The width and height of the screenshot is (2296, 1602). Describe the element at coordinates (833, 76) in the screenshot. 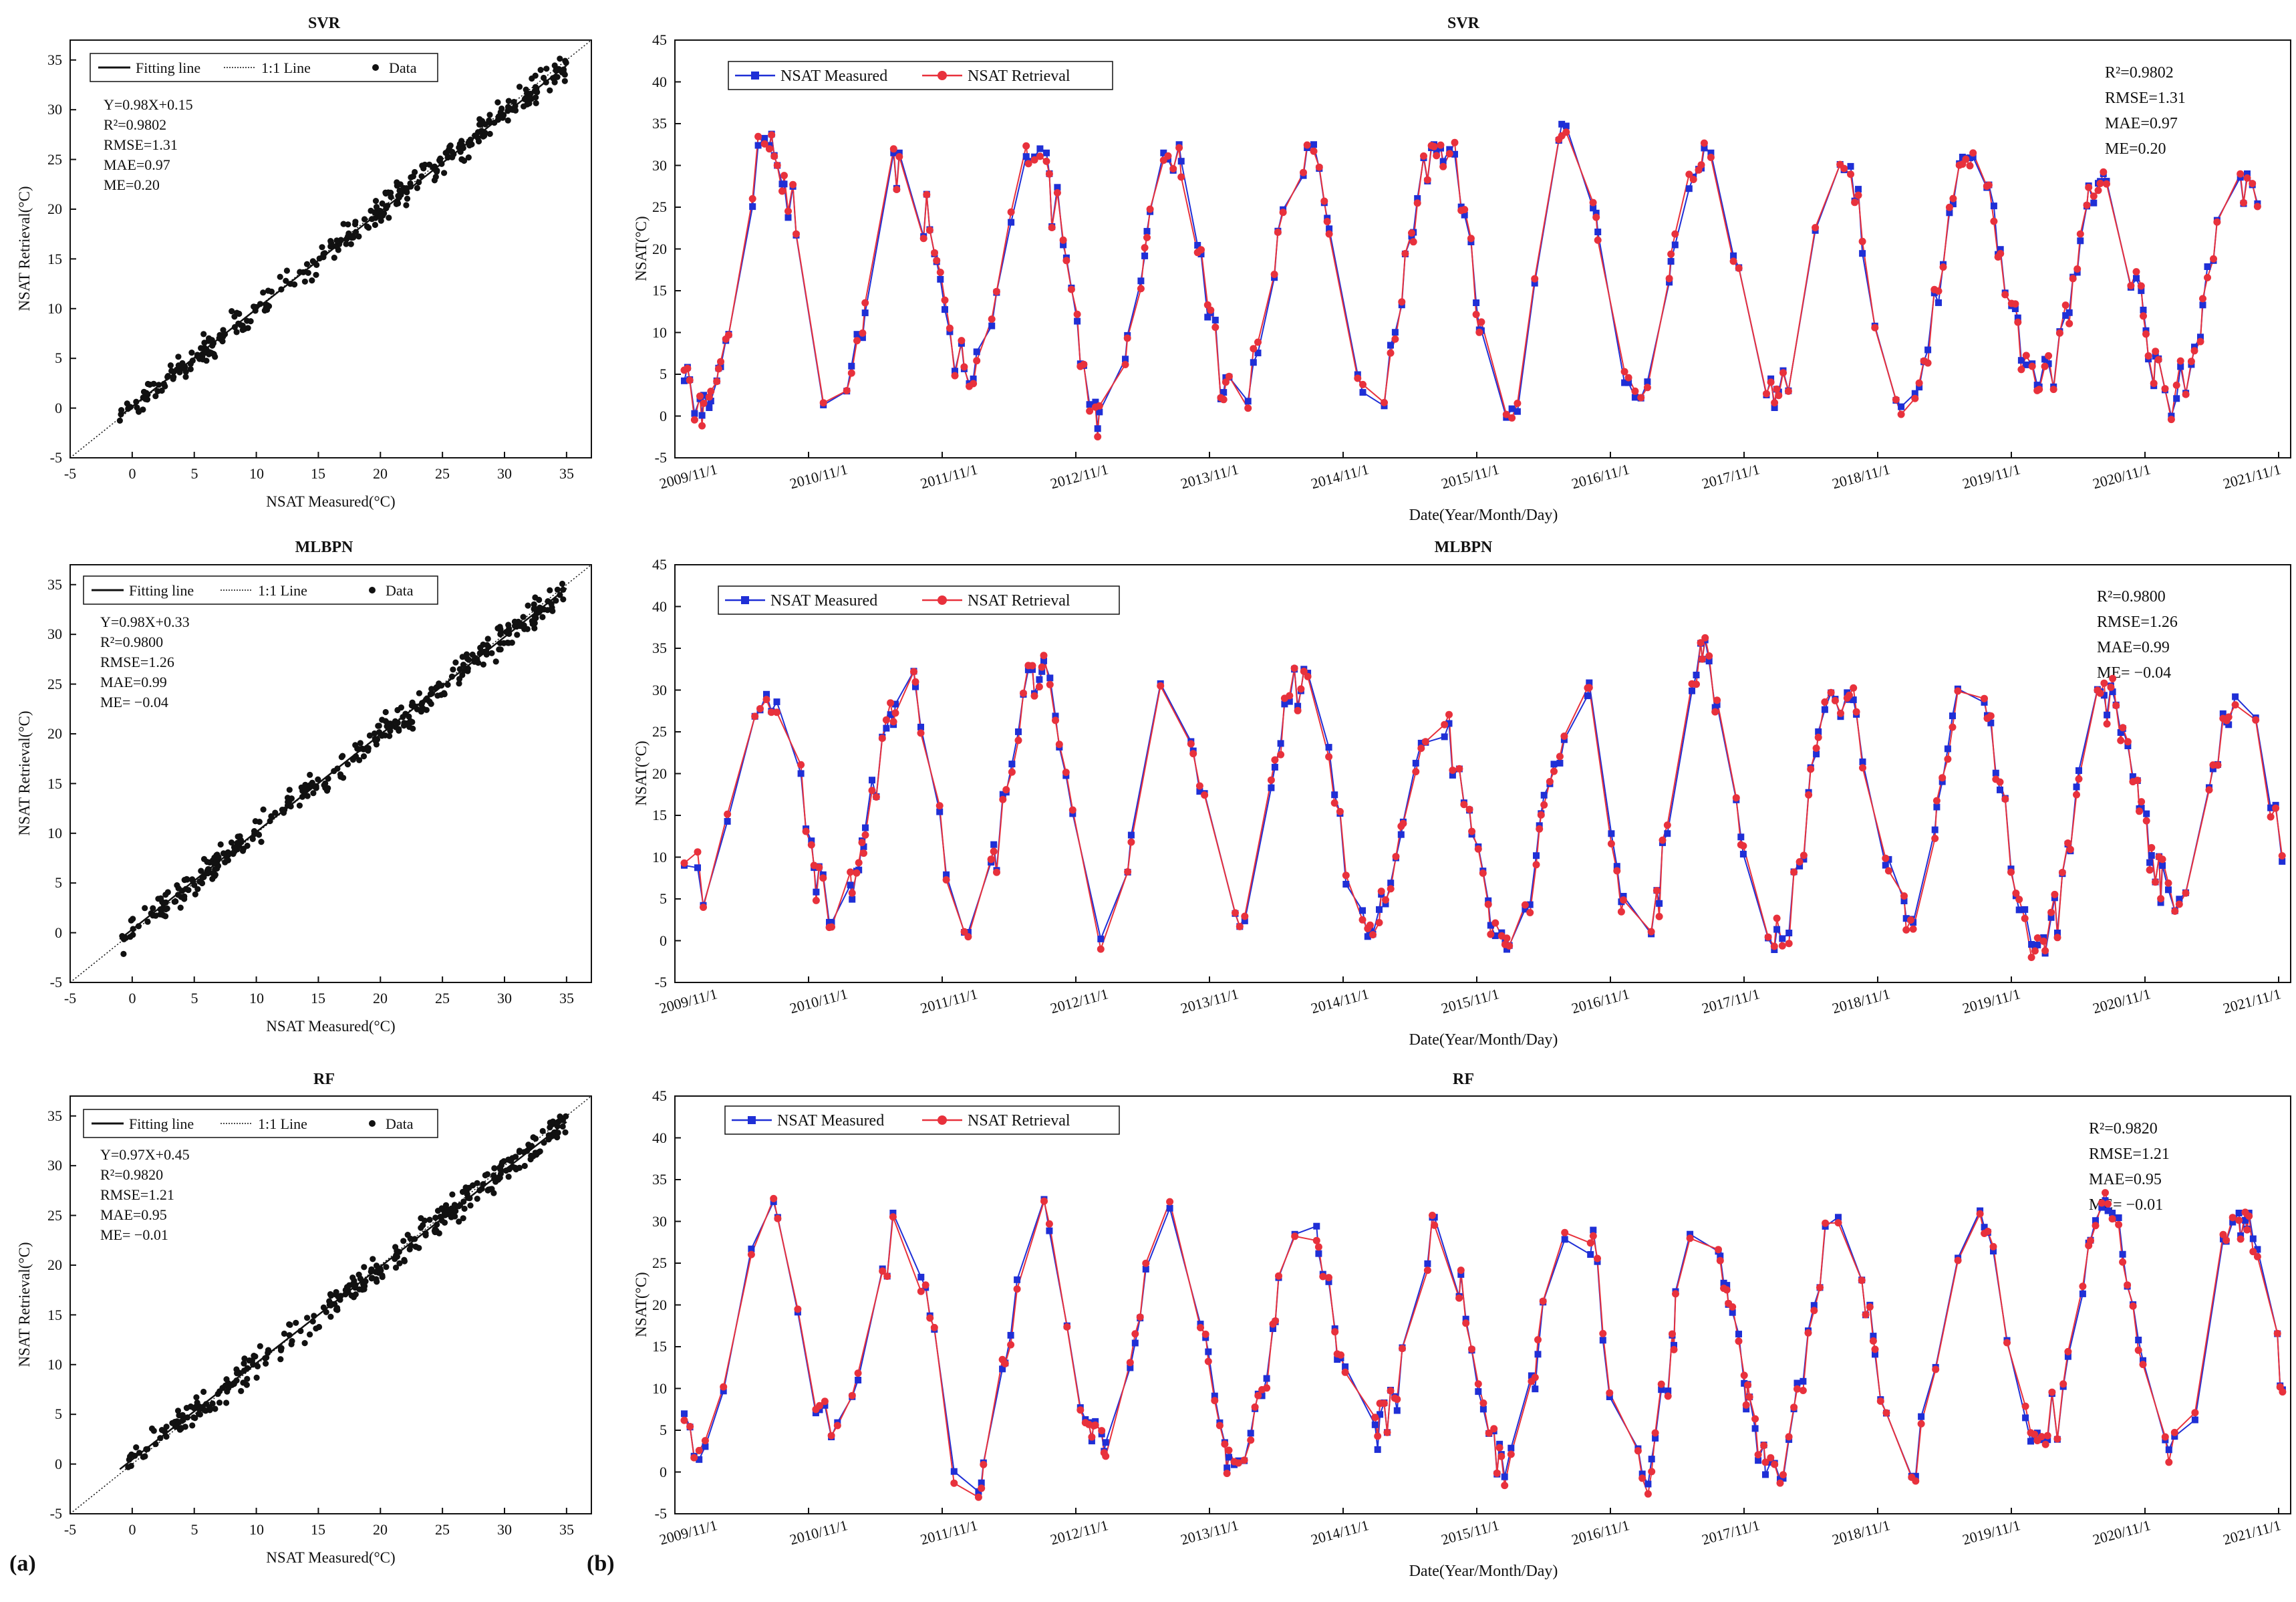

I see `legend-label-measured: NSAT Measured` at that location.